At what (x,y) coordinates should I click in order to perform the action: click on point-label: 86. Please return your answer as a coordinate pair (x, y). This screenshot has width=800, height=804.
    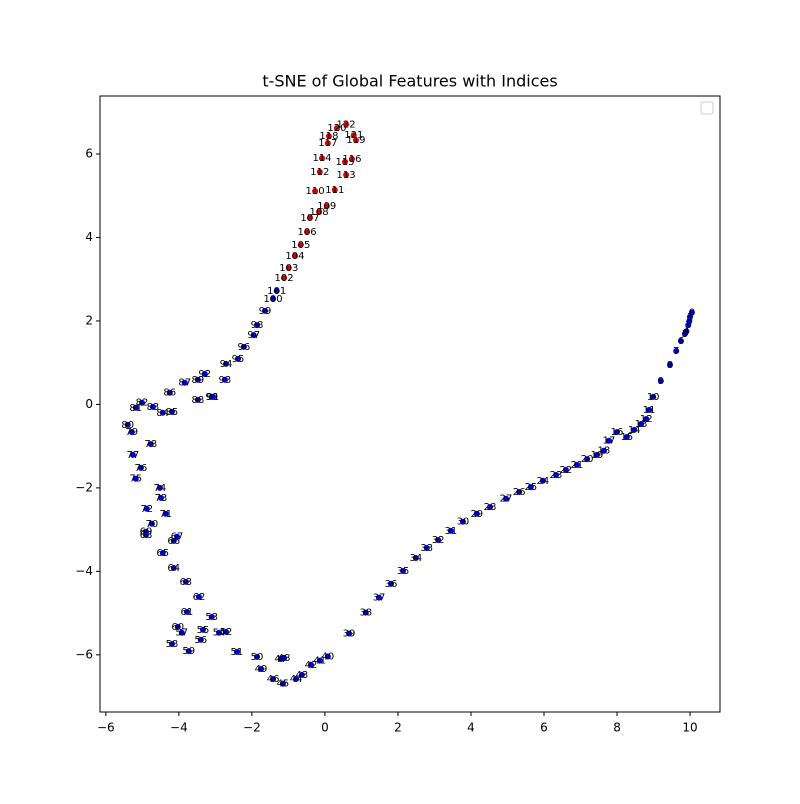
    Looking at the image, I should click on (169, 393).